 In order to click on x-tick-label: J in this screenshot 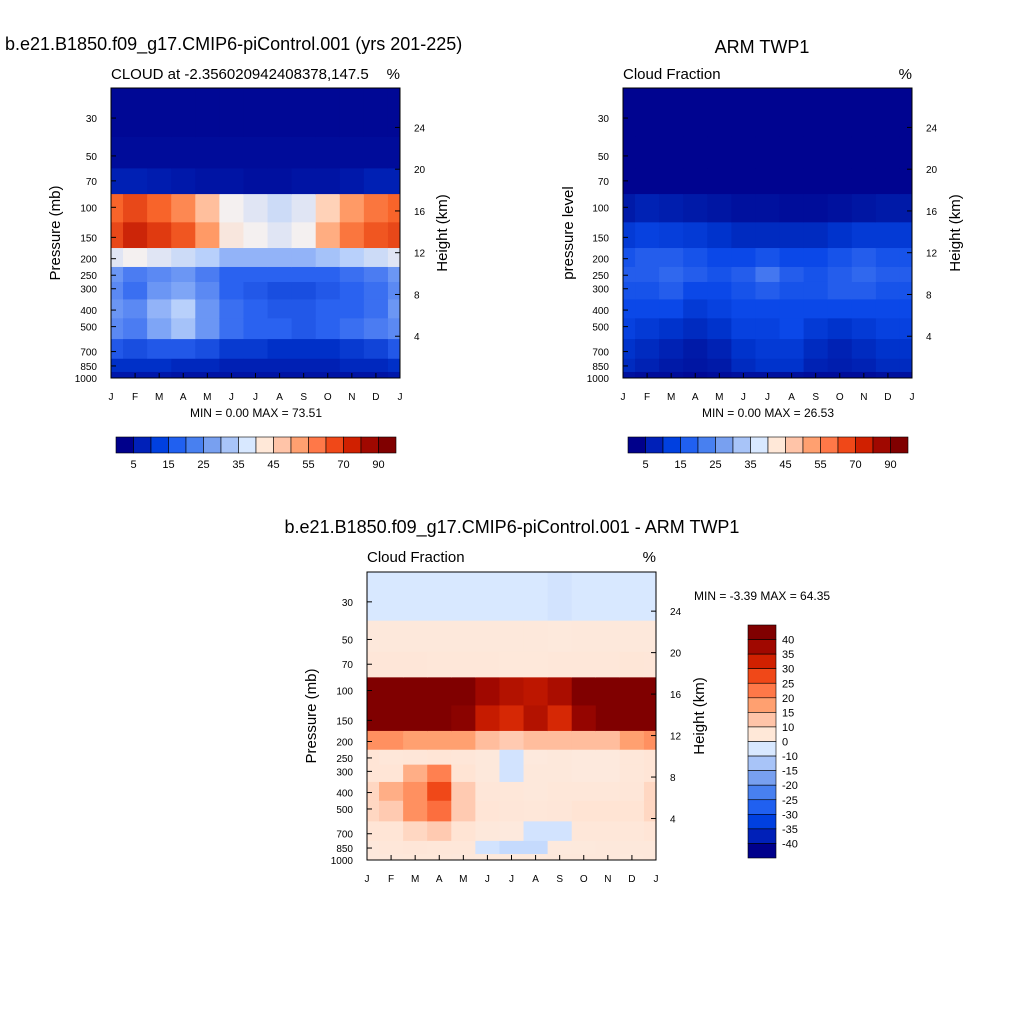, I will do `click(487, 879)`.